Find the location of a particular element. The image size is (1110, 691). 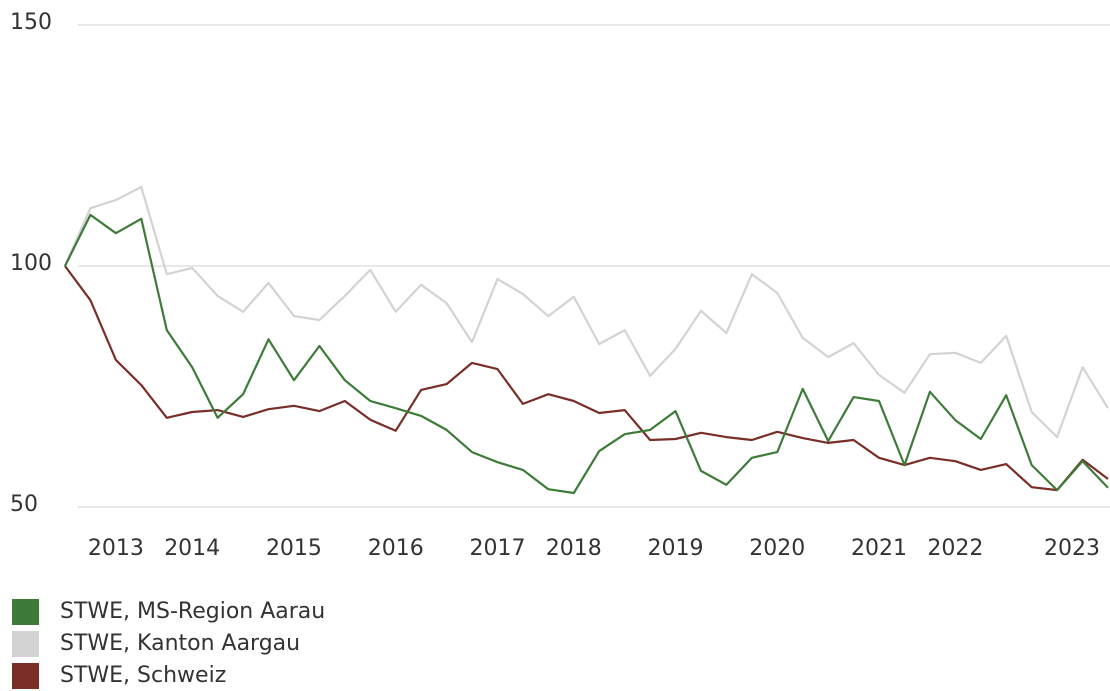

x-tick-label: 2021 is located at coordinates (879, 548).